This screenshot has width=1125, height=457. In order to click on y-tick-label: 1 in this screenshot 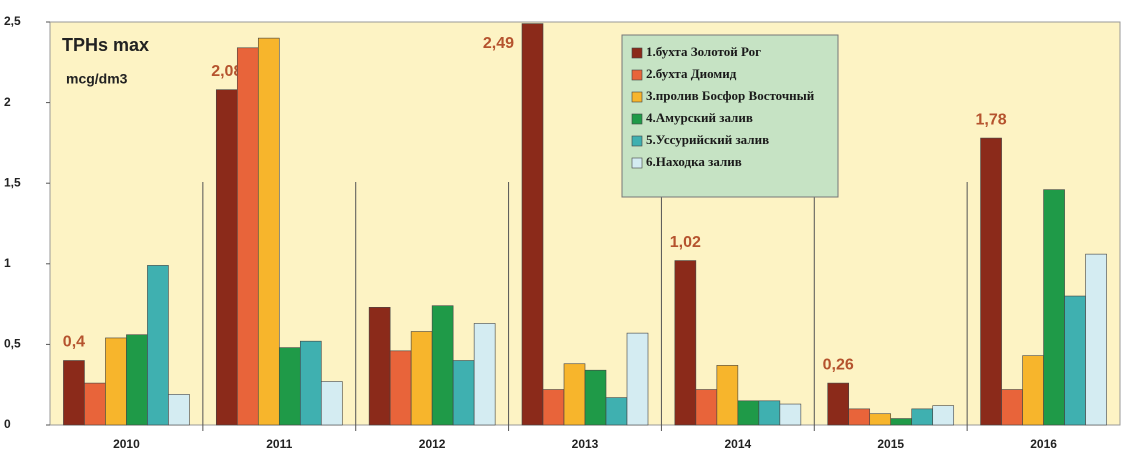, I will do `click(7, 263)`.